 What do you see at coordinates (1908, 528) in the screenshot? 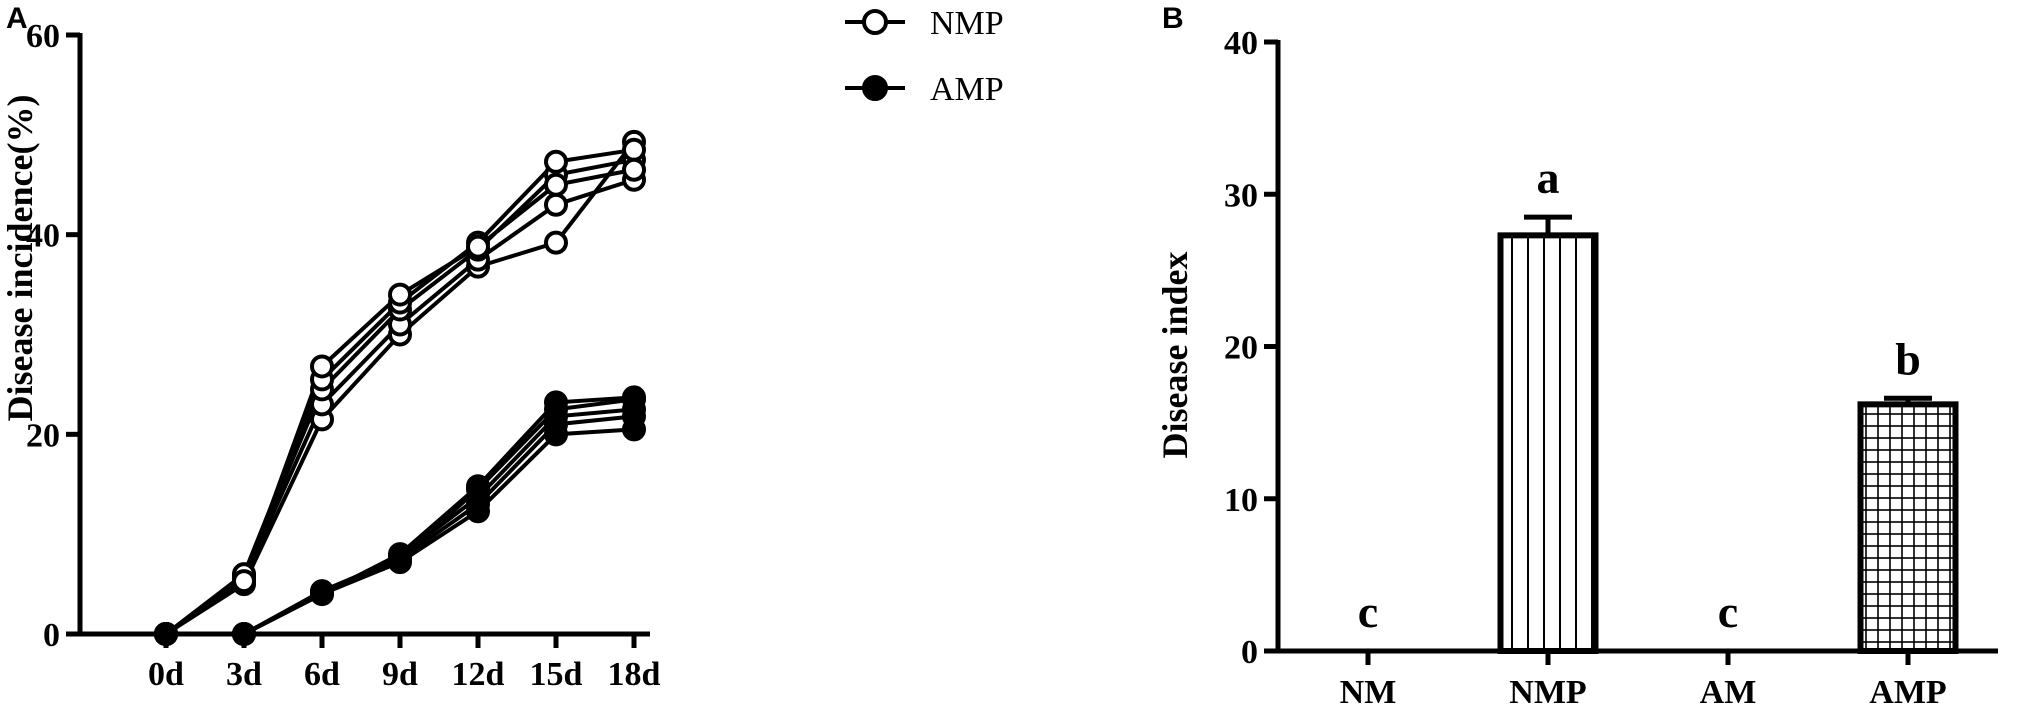
I see `bar-amp` at bounding box center [1908, 528].